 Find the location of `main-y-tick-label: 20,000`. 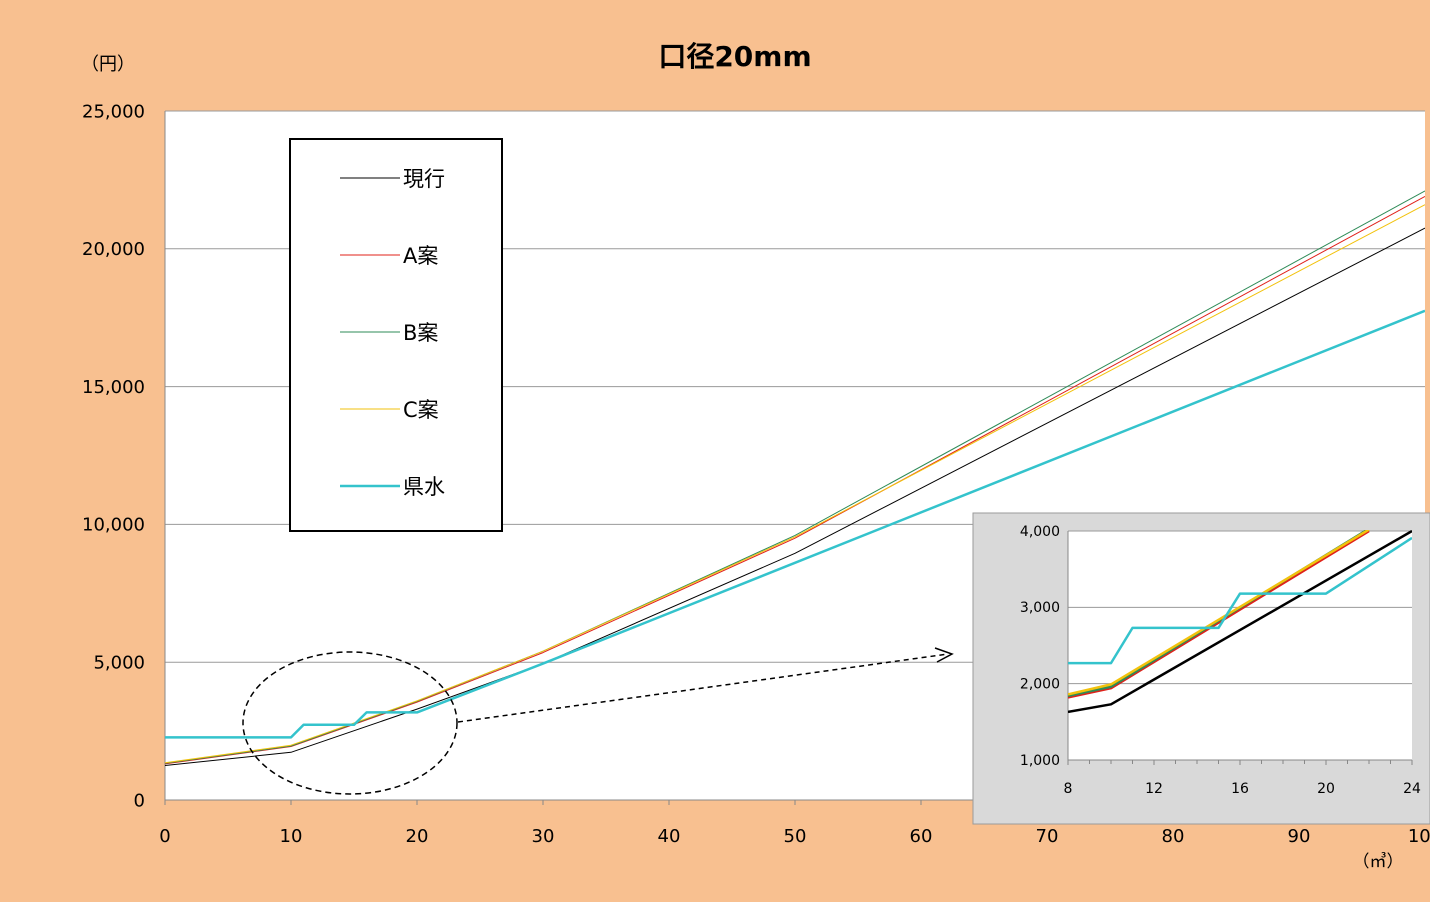

main-y-tick-label: 20,000 is located at coordinates (113, 249).